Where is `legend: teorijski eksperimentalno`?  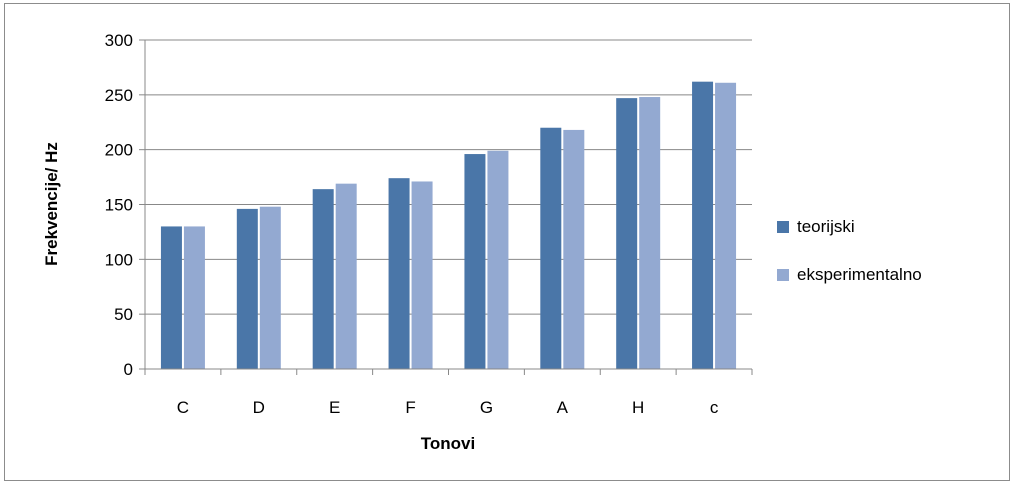 legend: teorijski eksperimentalno is located at coordinates (849, 250).